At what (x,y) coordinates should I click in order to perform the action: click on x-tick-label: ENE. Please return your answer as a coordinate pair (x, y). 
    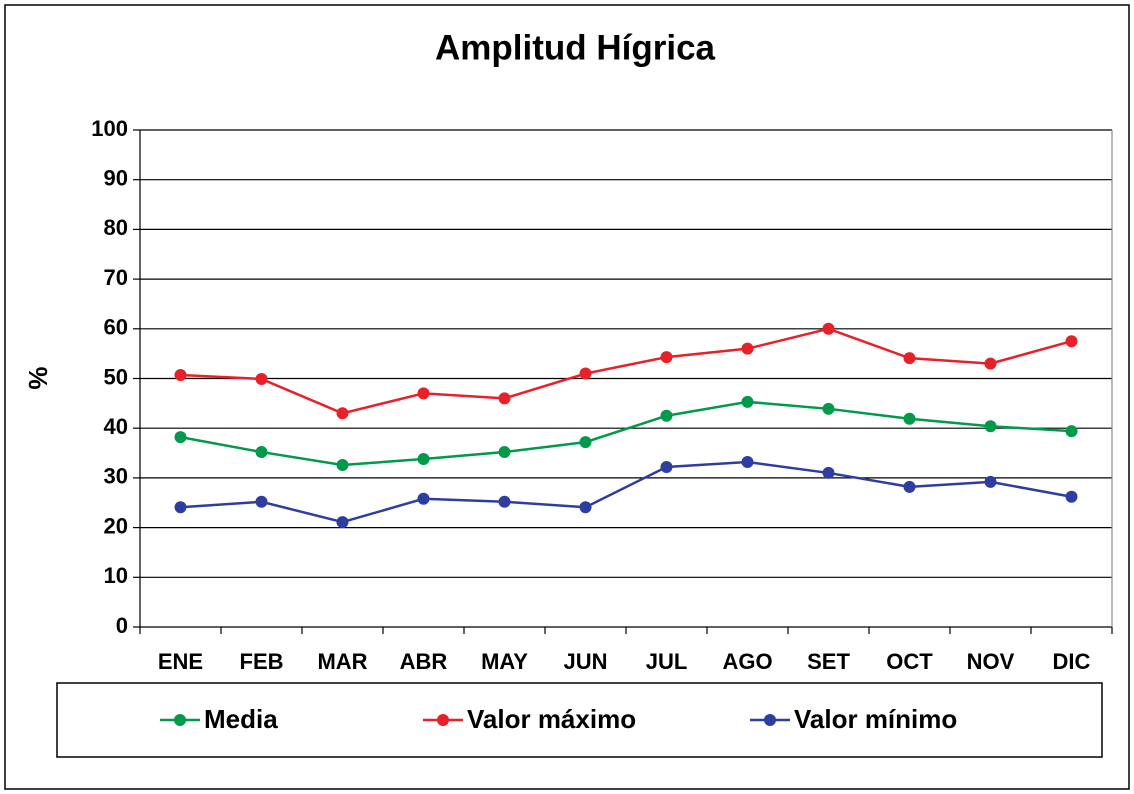
    Looking at the image, I should click on (180, 661).